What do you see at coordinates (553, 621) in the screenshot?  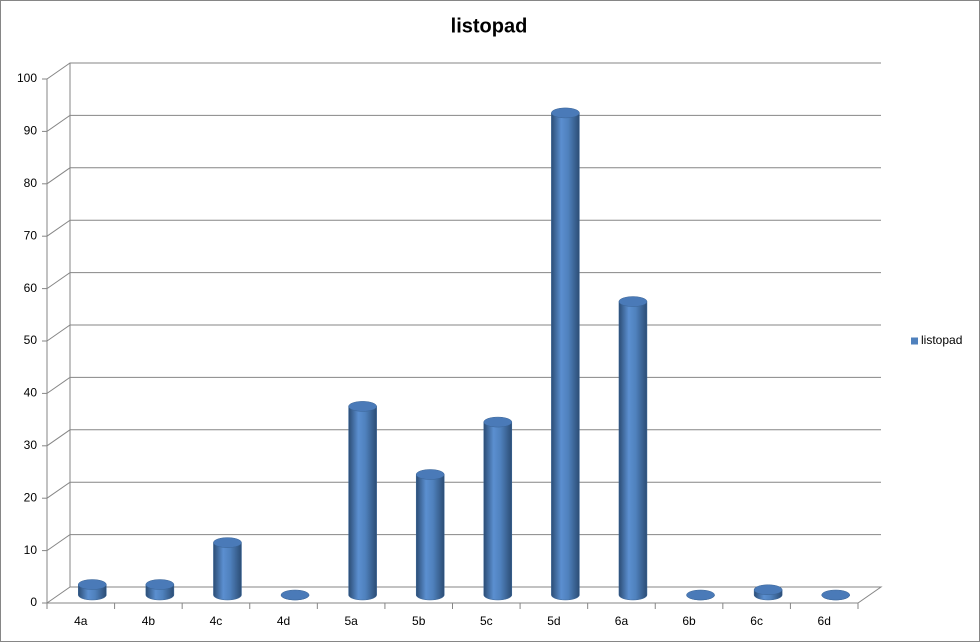 I see `x-tick-label: 5d` at bounding box center [553, 621].